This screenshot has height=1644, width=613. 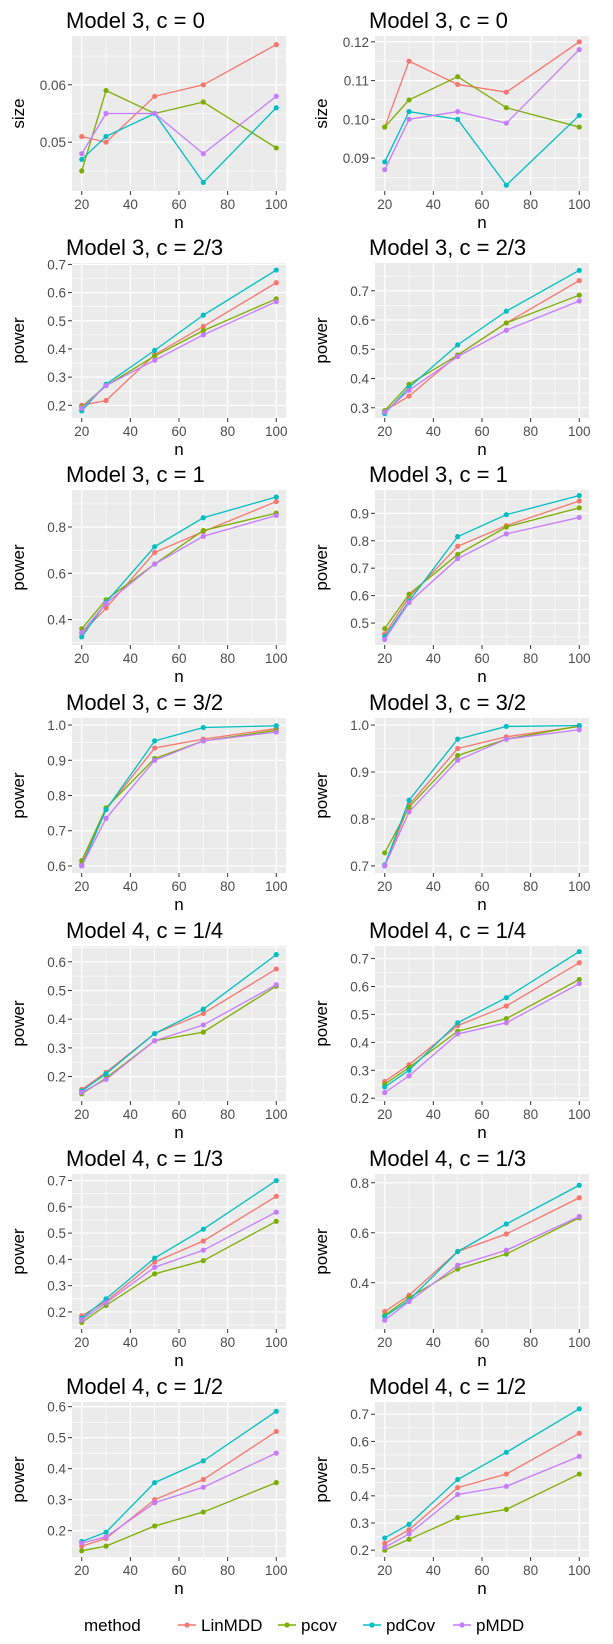 I want to click on y-tick-label: 0.06, so click(x=53, y=85).